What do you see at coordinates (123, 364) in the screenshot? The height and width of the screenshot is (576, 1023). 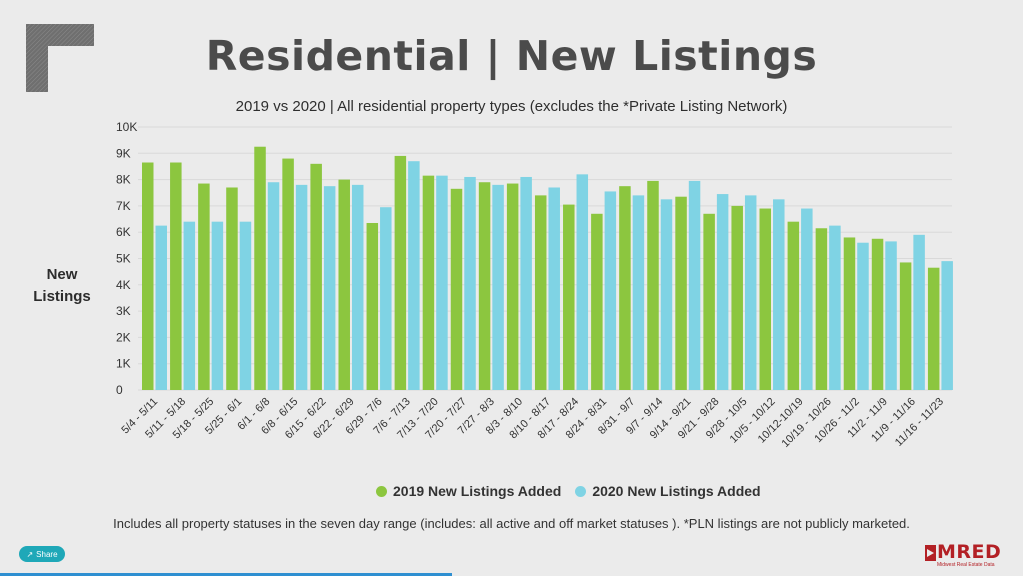 I see `y-tick-label: 1K` at bounding box center [123, 364].